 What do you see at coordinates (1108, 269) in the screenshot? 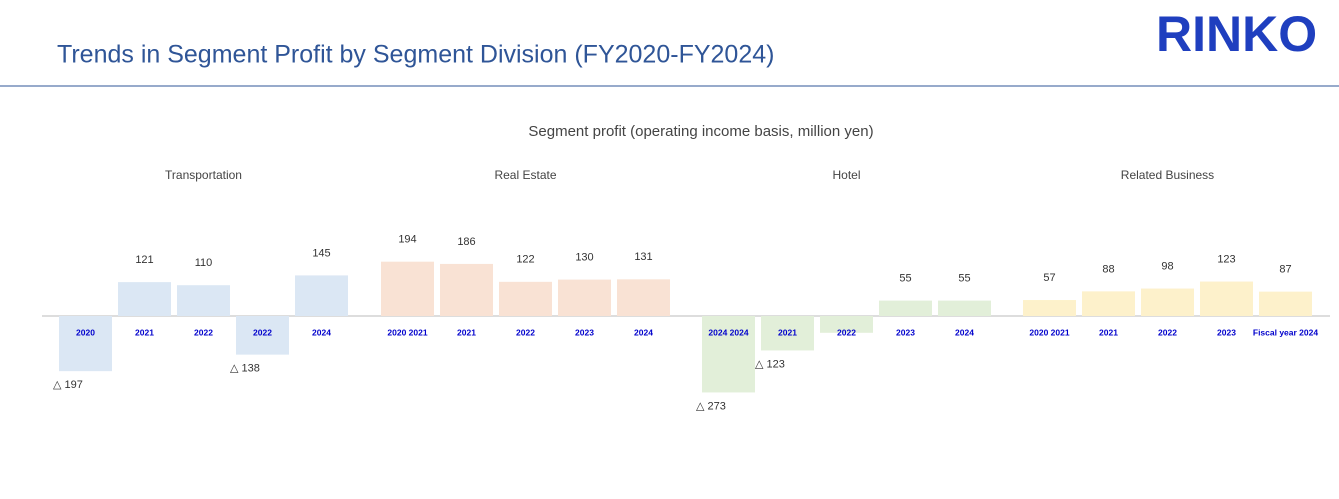
I see `value-label: 88` at bounding box center [1108, 269].